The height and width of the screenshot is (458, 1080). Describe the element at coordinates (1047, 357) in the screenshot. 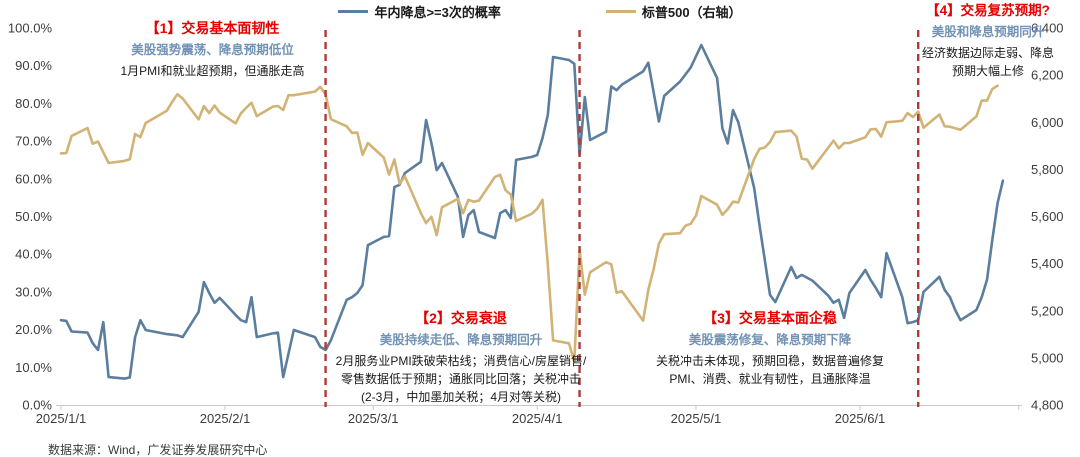

I see `y-right-tick-label: 5,000` at that location.